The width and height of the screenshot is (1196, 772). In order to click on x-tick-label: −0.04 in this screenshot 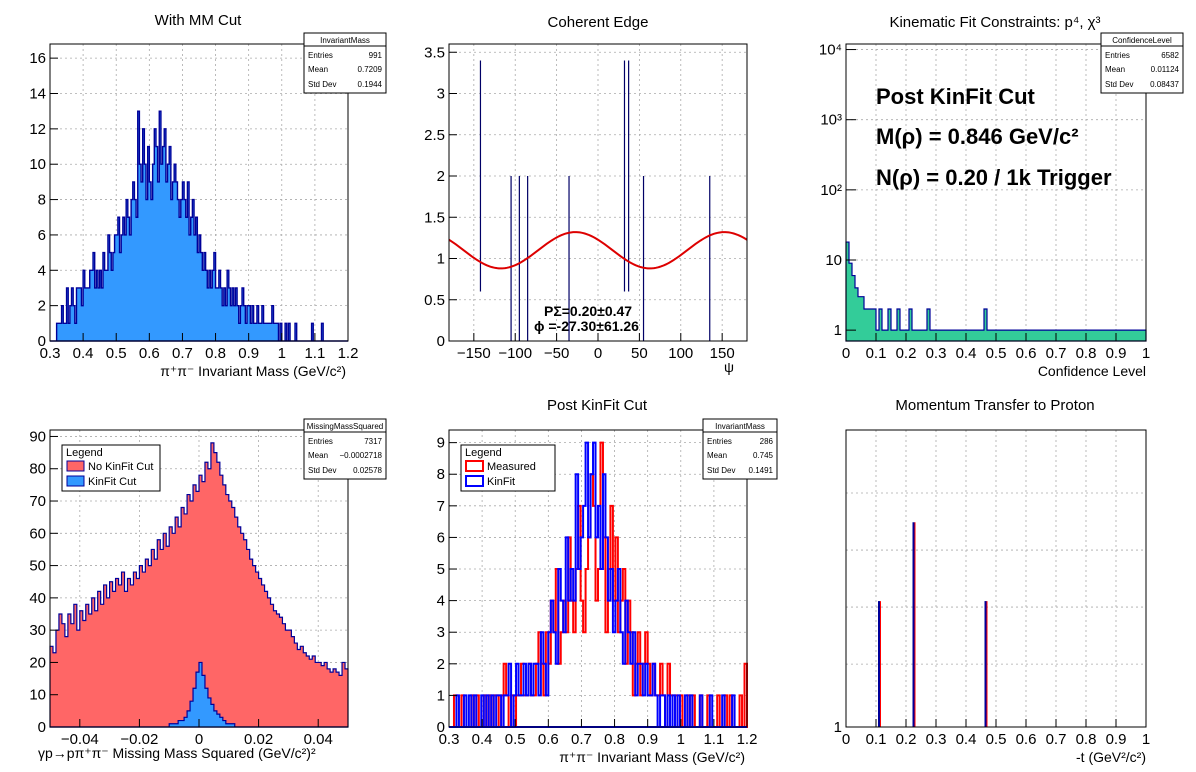, I will do `click(80, 739)`.